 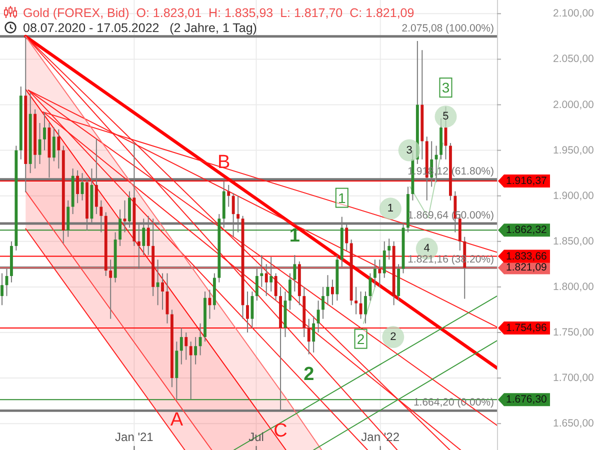 What do you see at coordinates (573, 424) in the screenshot?
I see `y-tick-label: 1.650,00` at bounding box center [573, 424].